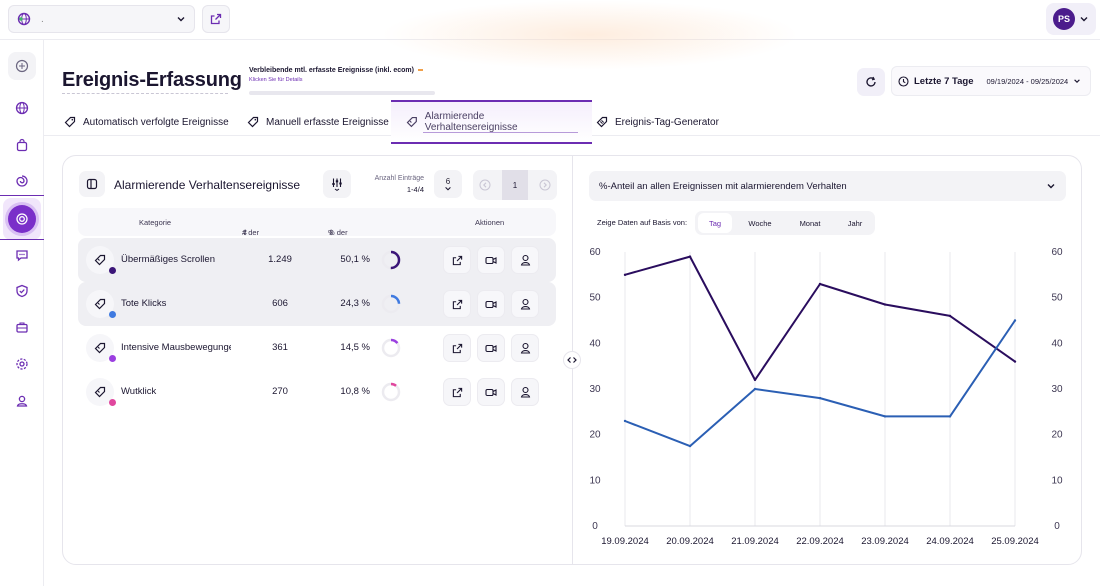  I want to click on chat-icon, so click(22, 256).